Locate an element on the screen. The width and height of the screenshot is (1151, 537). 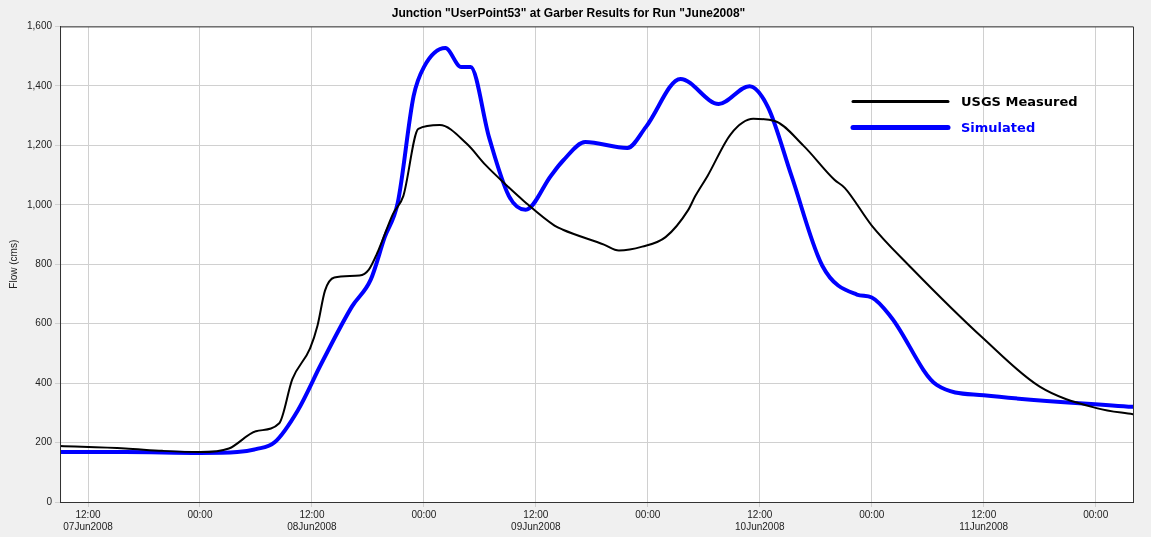
y-tick-label: 1,600 is located at coordinates (39, 26).